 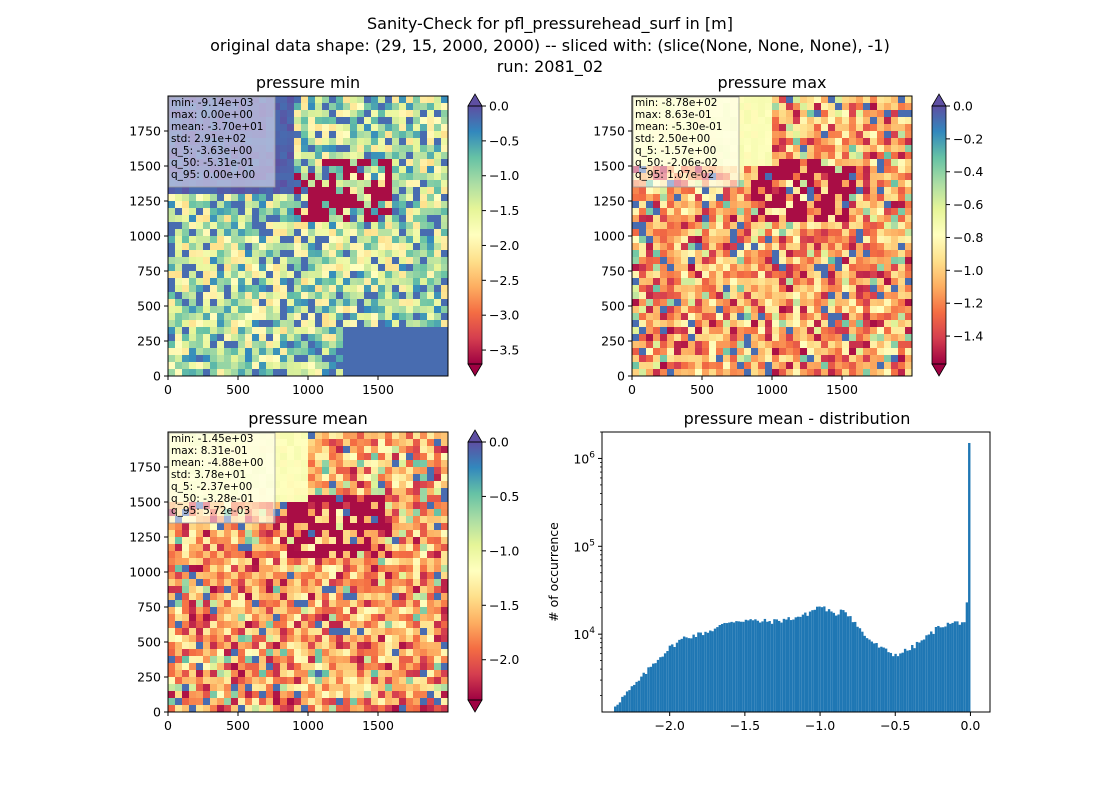 What do you see at coordinates (210, 511) in the screenshot?
I see `stats-line: q_95: 5.72e-03` at bounding box center [210, 511].